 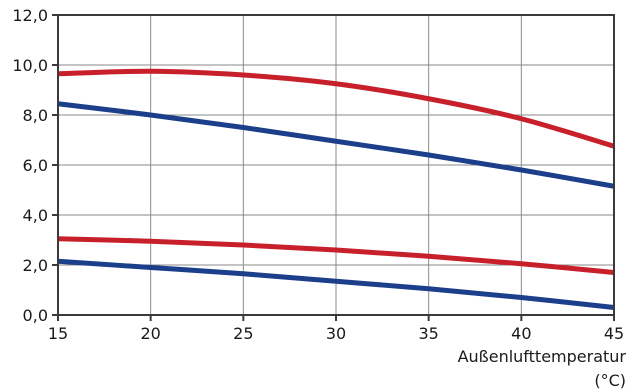 I want to click on y-tick-label: 4,0, so click(x=35, y=215).